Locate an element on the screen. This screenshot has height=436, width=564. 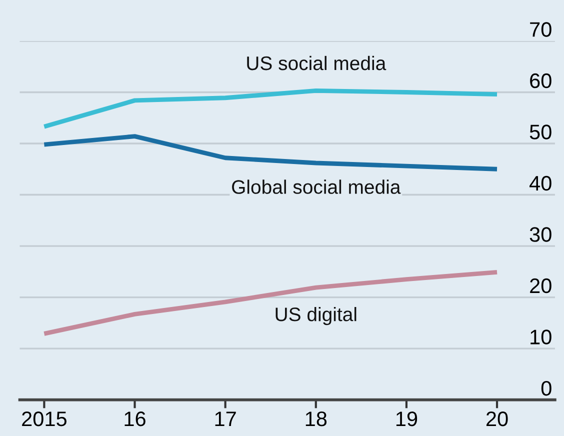
series-label: US social media is located at coordinates (316, 63).